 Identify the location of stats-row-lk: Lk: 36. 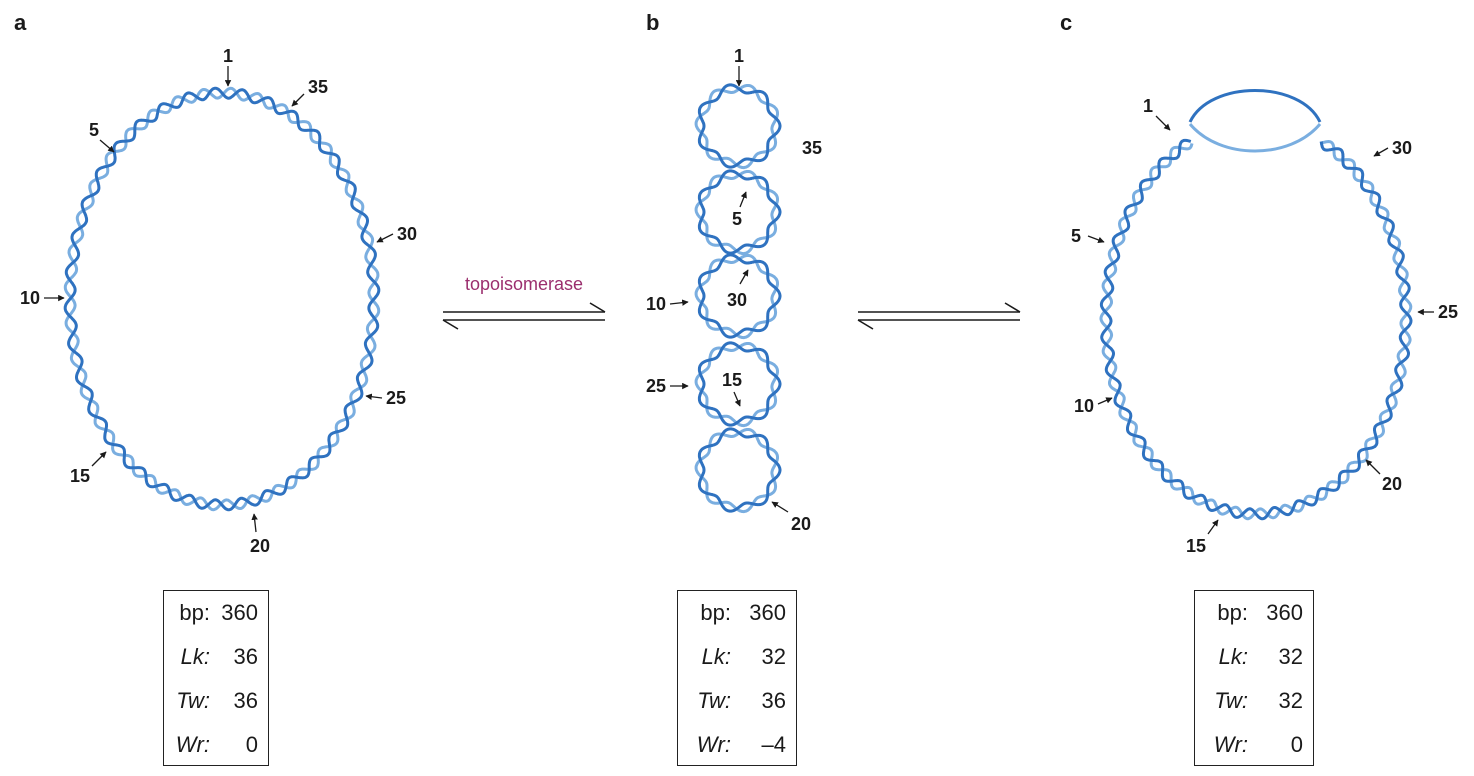
(216, 657).